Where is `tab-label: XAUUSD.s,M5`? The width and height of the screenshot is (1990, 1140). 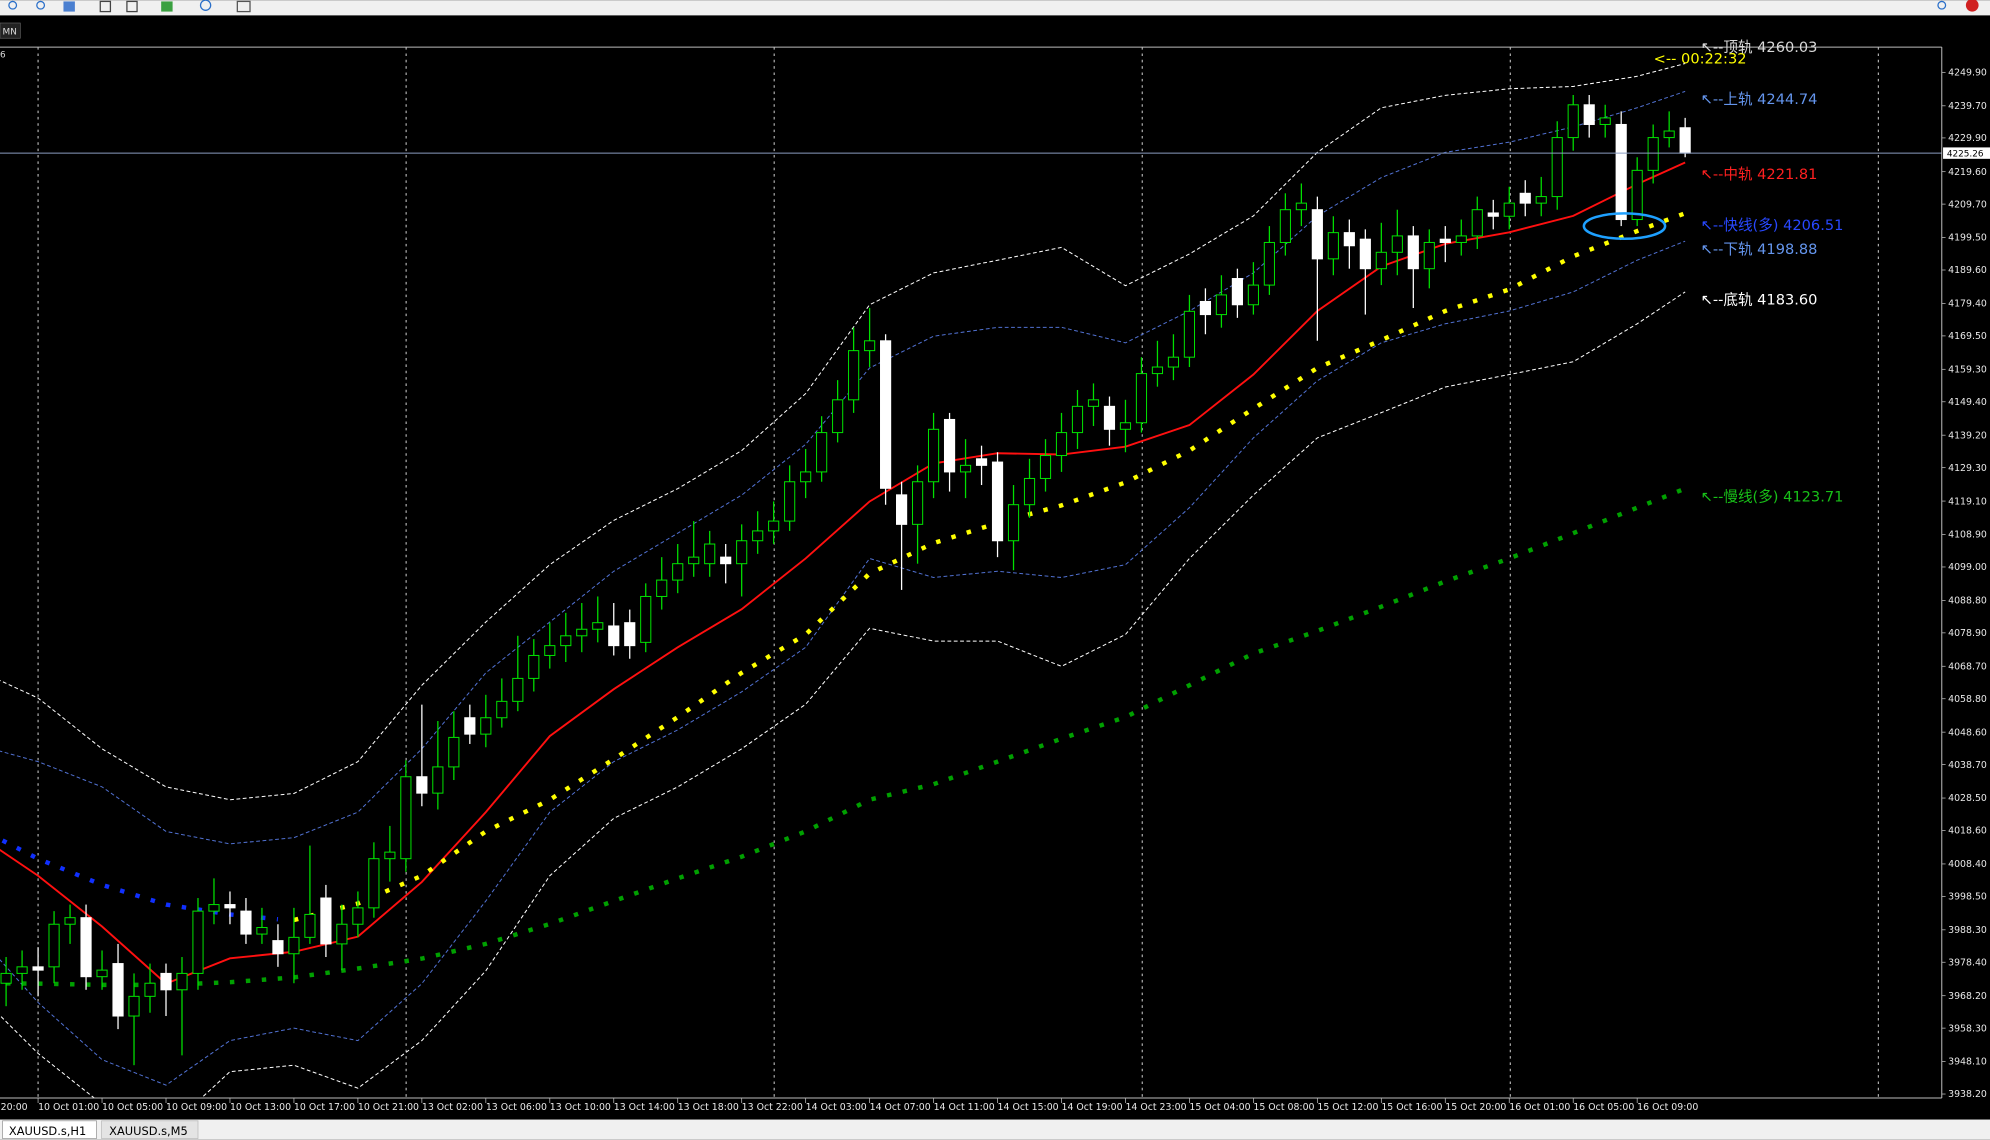 tab-label: XAUUSD.s,M5 is located at coordinates (148, 1131).